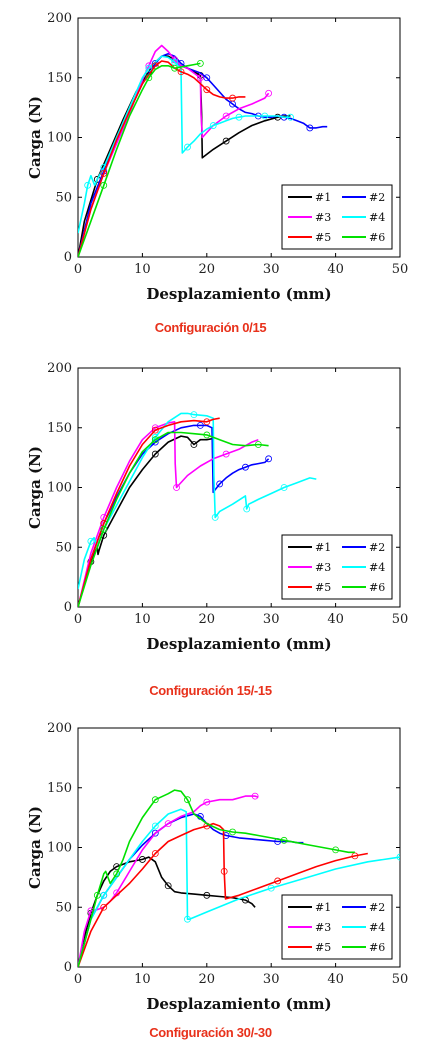 The width and height of the screenshot is (421, 1055). Describe the element at coordinates (377, 907) in the screenshot. I see `legend-label-2: #2` at that location.